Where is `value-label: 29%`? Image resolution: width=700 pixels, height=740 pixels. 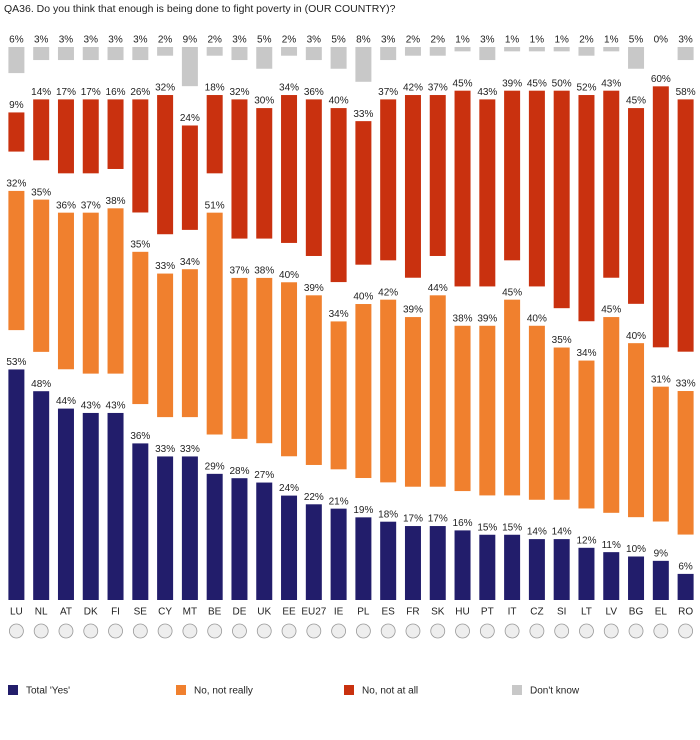
value-label: 29% is located at coordinates (215, 466).